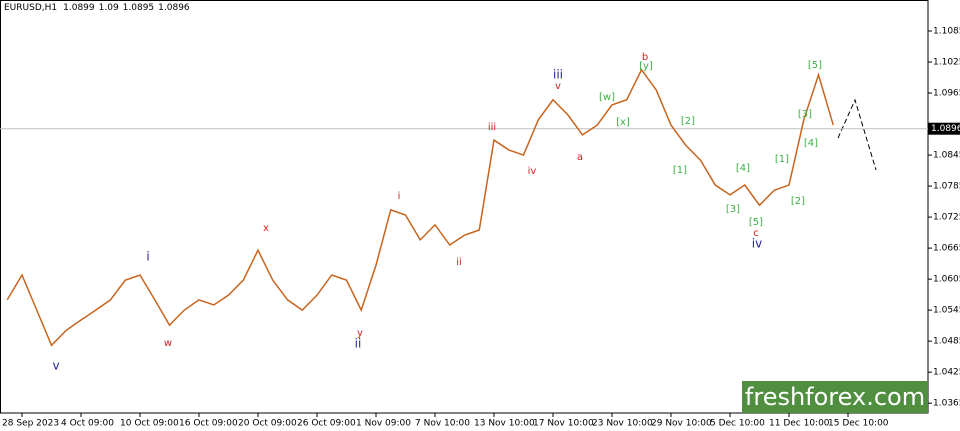 This screenshot has height=431, width=960. What do you see at coordinates (504, 424) in the screenshot?
I see `x-tick-label: 13 Nov 10:00` at bounding box center [504, 424].